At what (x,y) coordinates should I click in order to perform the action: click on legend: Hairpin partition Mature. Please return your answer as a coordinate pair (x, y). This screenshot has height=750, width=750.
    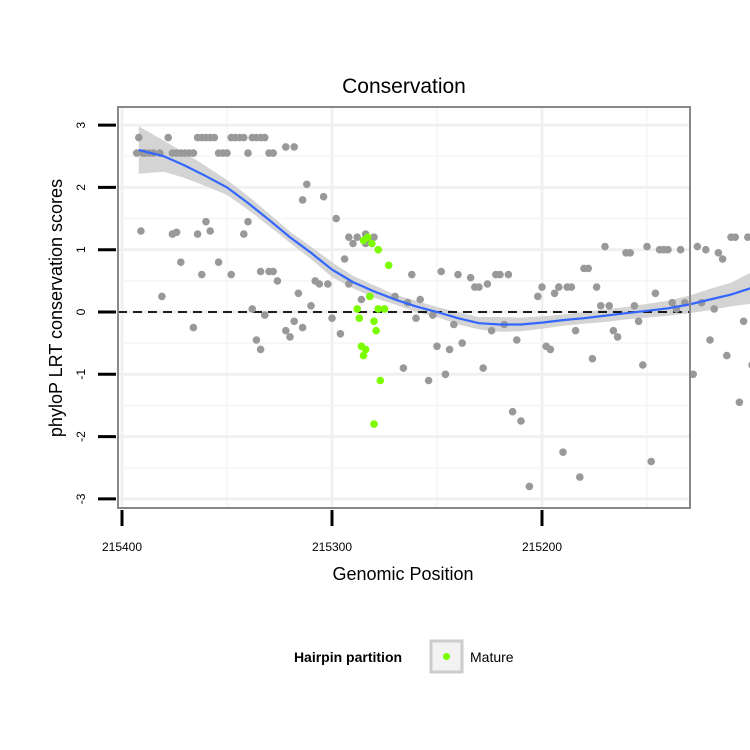
    Looking at the image, I should click on (404, 656).